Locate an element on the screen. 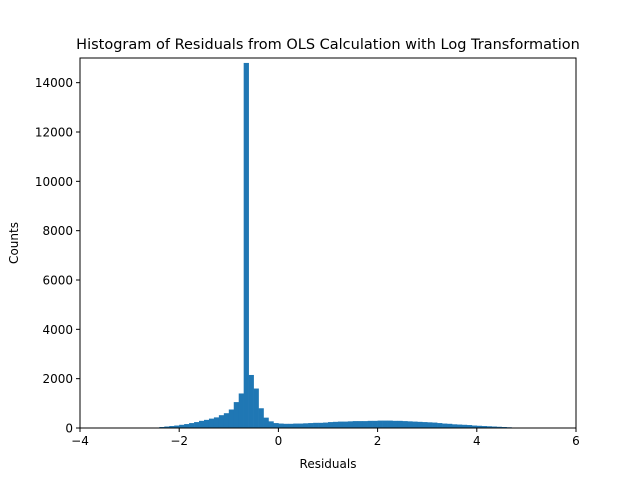 This screenshot has height=480, width=640. y-tick-label: 8000 is located at coordinates (57, 231).